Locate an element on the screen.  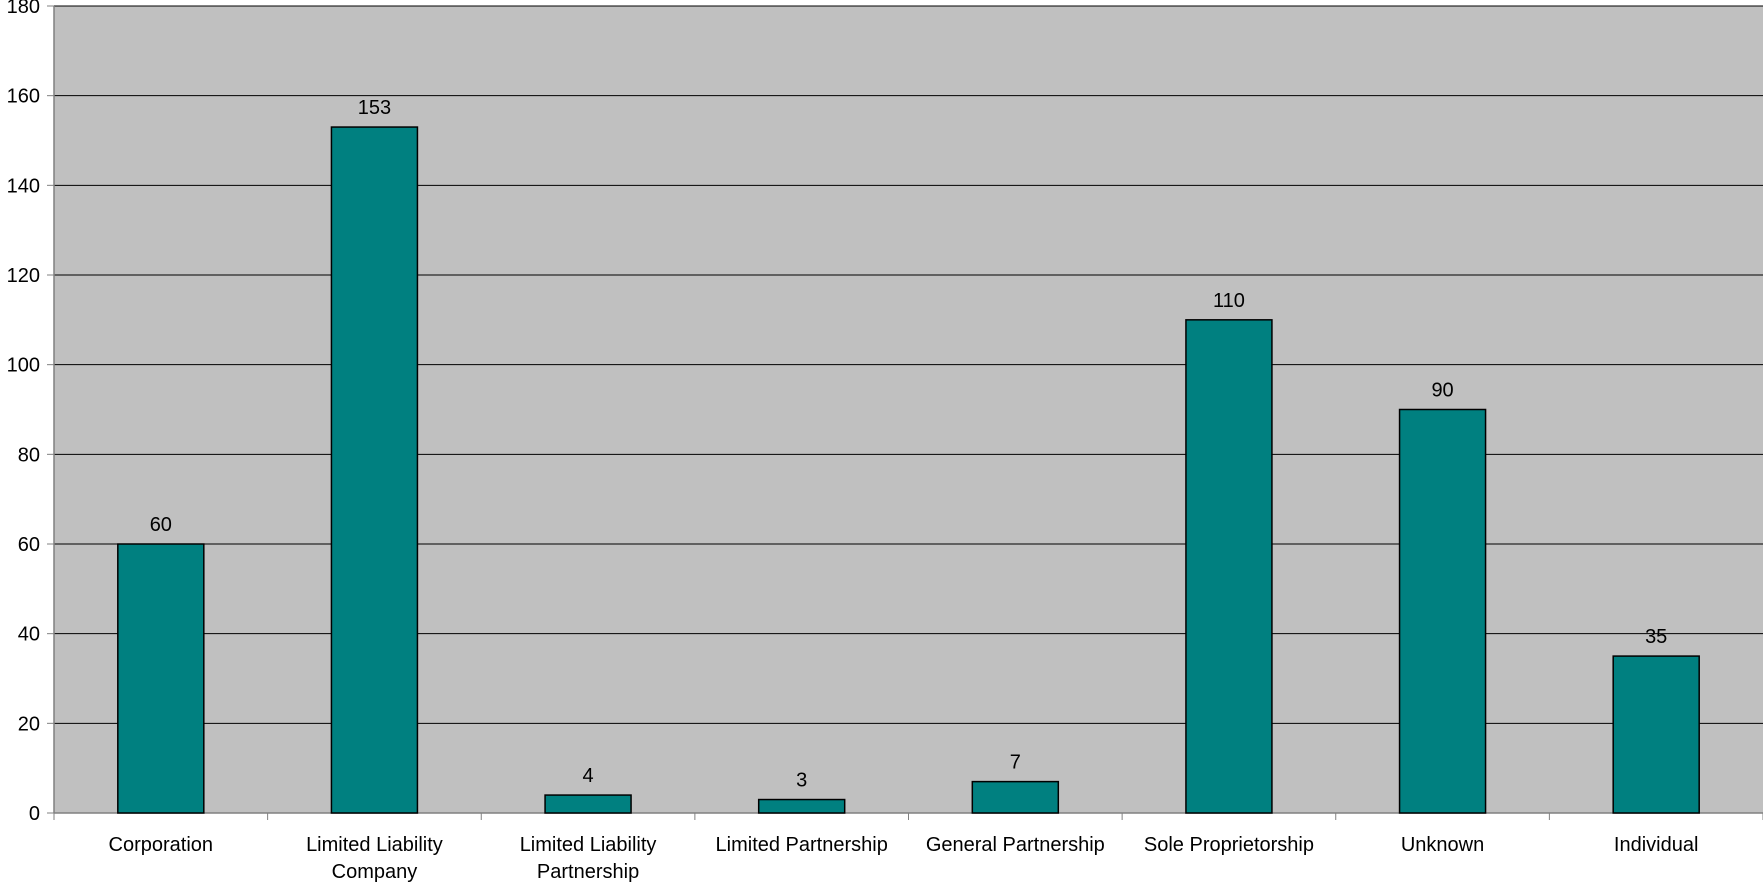
y-tick-label: 60 is located at coordinates (29, 545).